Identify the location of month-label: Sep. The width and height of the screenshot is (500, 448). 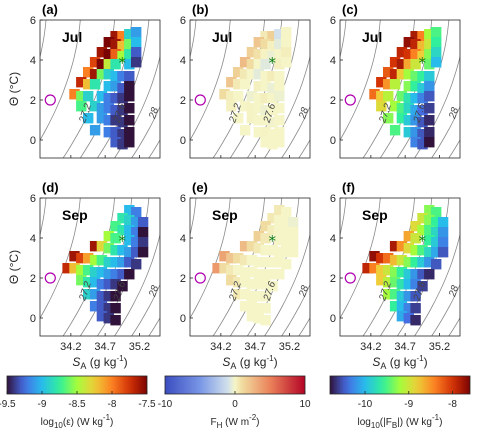
(225, 215).